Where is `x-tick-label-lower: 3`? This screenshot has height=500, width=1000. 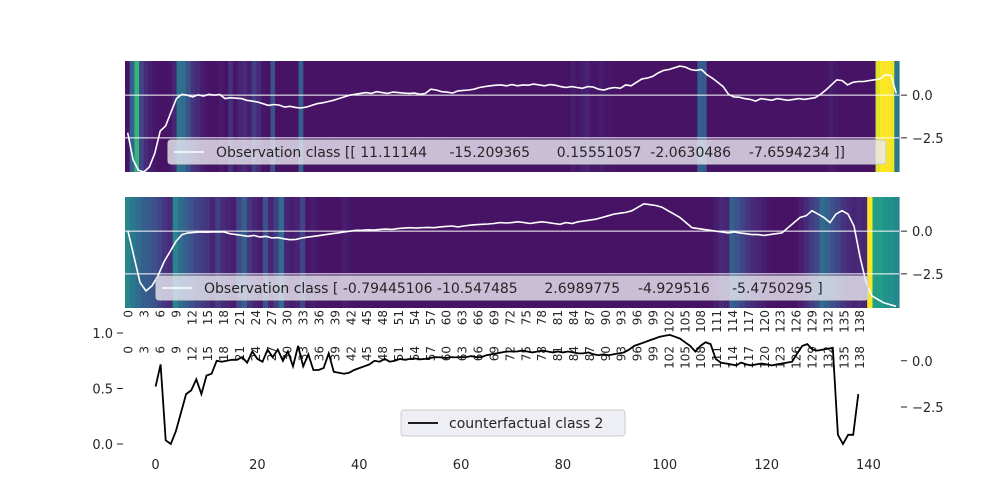 x-tick-label-lower: 3 is located at coordinates (145, 350).